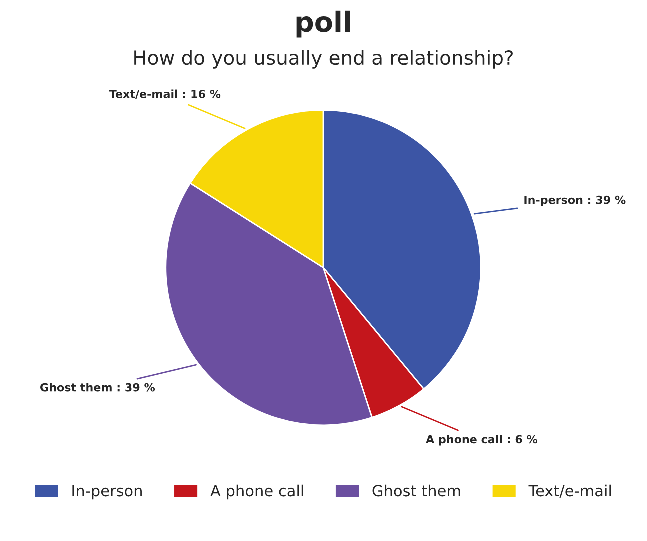  What do you see at coordinates (257, 492) in the screenshot?
I see `legend-label: A phone call` at bounding box center [257, 492].